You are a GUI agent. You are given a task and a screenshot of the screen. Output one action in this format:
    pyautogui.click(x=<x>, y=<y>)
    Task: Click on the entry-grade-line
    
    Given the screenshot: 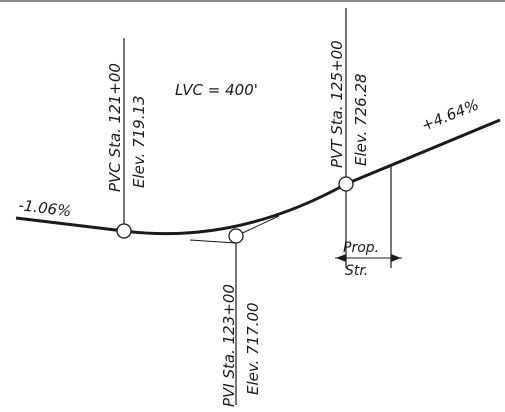 What is the action you would take?
    pyautogui.click(x=70, y=224)
    